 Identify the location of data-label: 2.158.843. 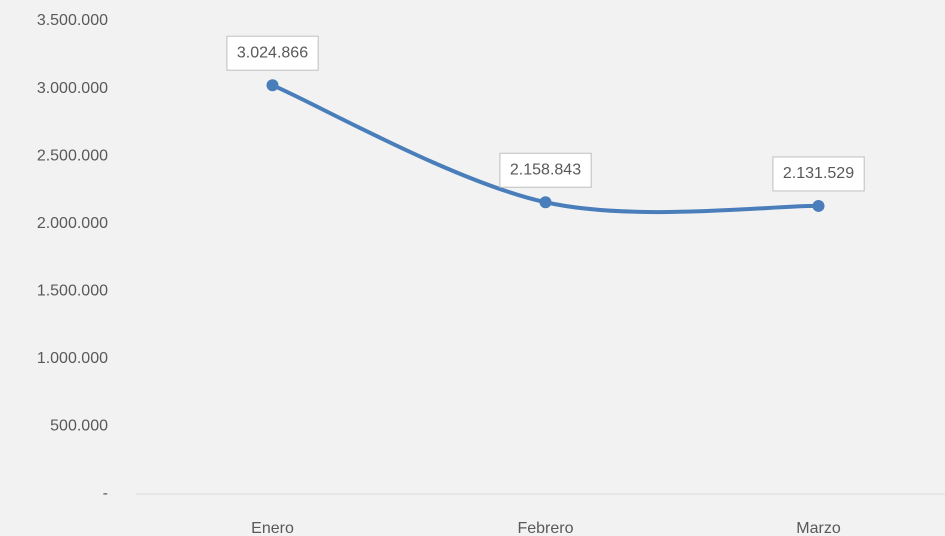
(545, 169).